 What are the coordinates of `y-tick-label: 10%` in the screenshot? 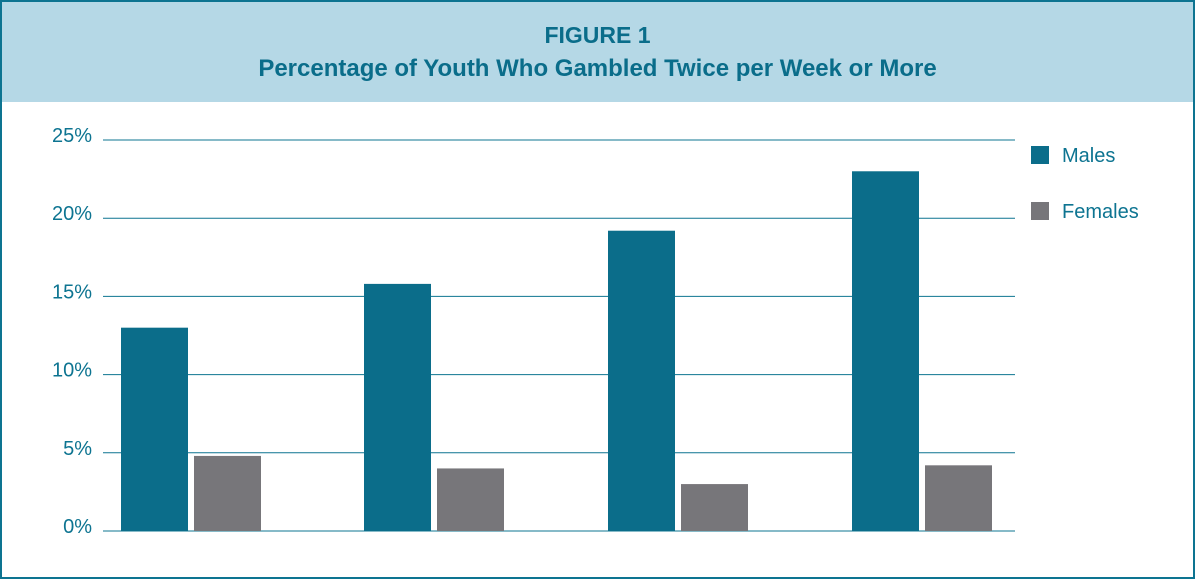 It's located at (72, 371).